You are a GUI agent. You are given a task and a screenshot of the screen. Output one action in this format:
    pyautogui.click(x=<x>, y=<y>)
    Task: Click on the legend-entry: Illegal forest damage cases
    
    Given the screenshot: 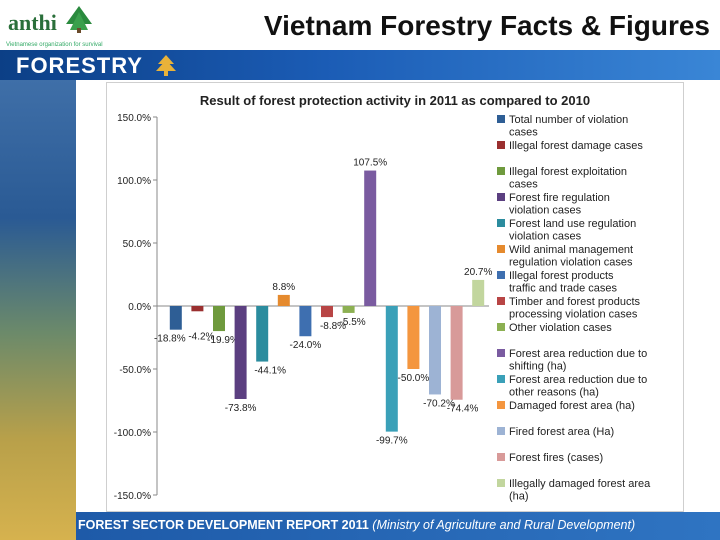 What is the action you would take?
    pyautogui.click(x=576, y=146)
    